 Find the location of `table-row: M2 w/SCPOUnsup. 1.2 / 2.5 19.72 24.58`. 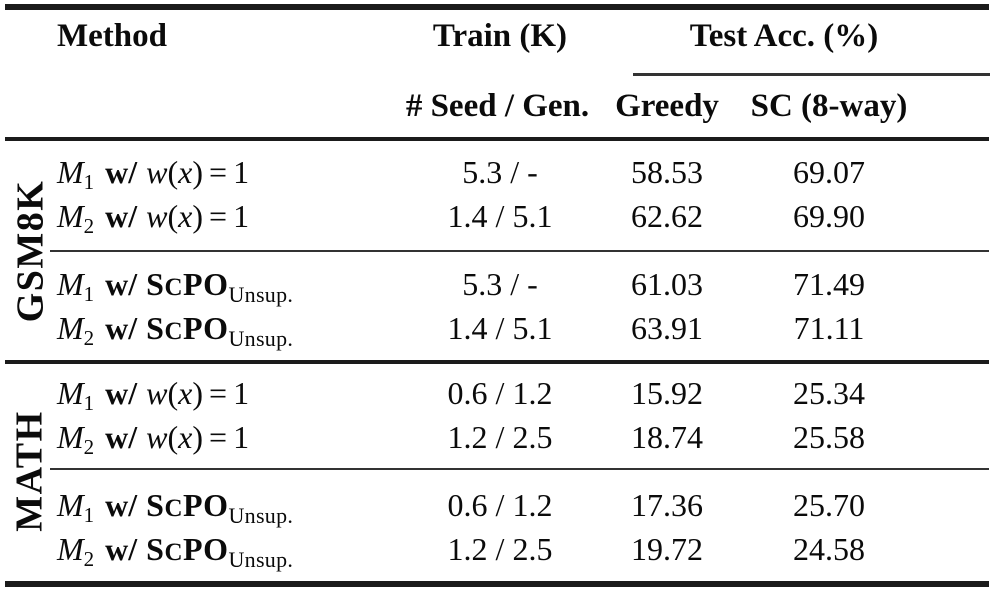

table-row: M2 w/SCPOUnsup. 1.2 / 2.5 19.72 24.58 is located at coordinates (497, 549).